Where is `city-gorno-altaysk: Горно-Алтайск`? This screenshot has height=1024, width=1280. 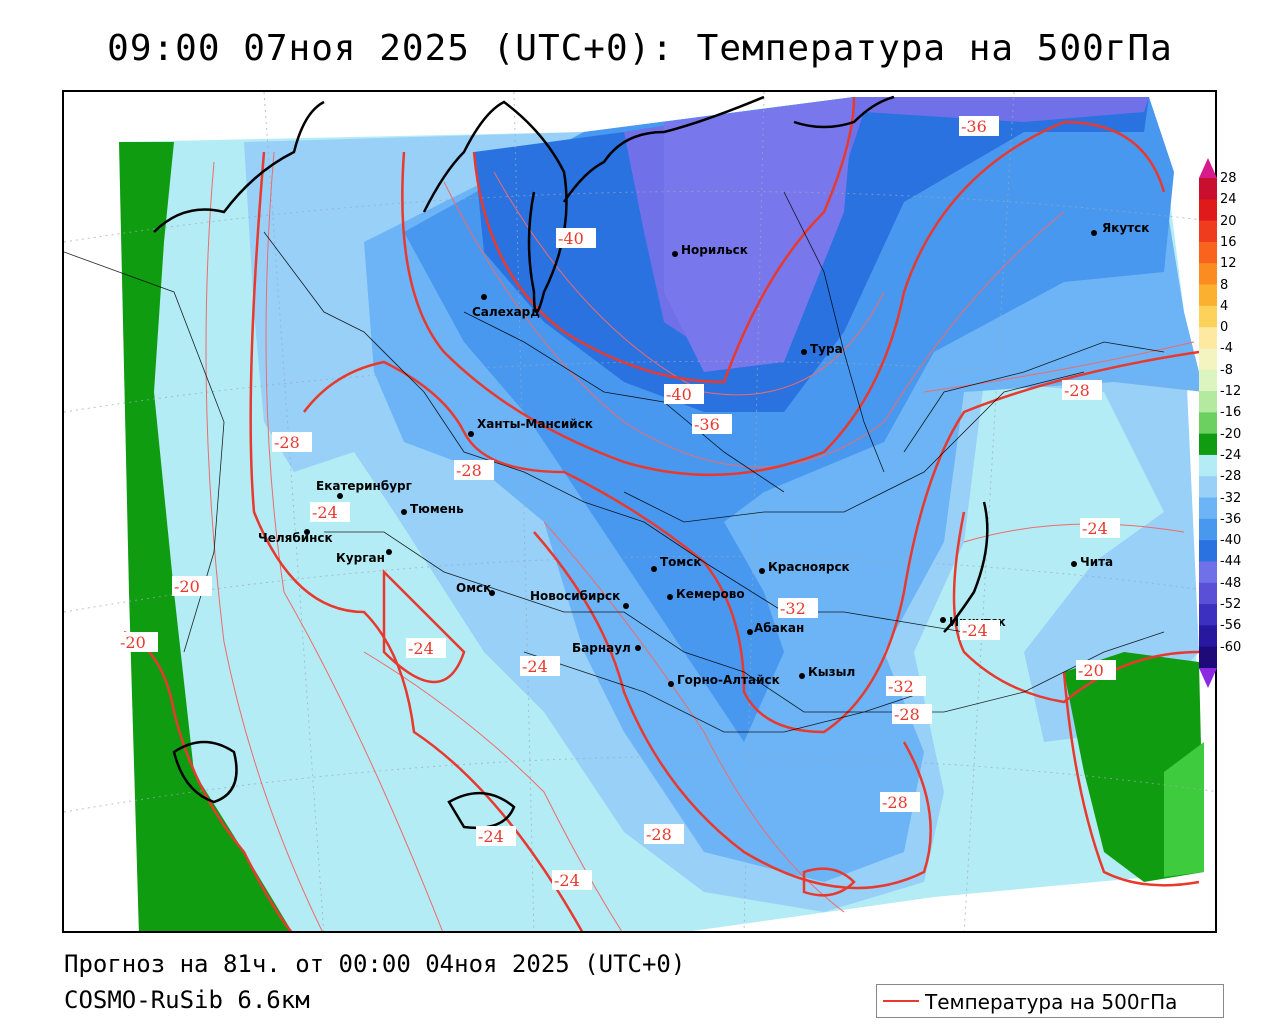 city-gorno-altaysk: Горно-Алтайск is located at coordinates (728, 680).